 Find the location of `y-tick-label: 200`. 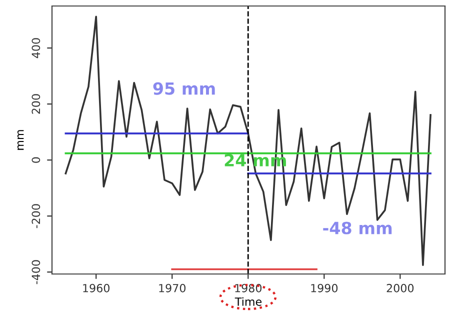

y-tick-label: 200 is located at coordinates (36, 104).